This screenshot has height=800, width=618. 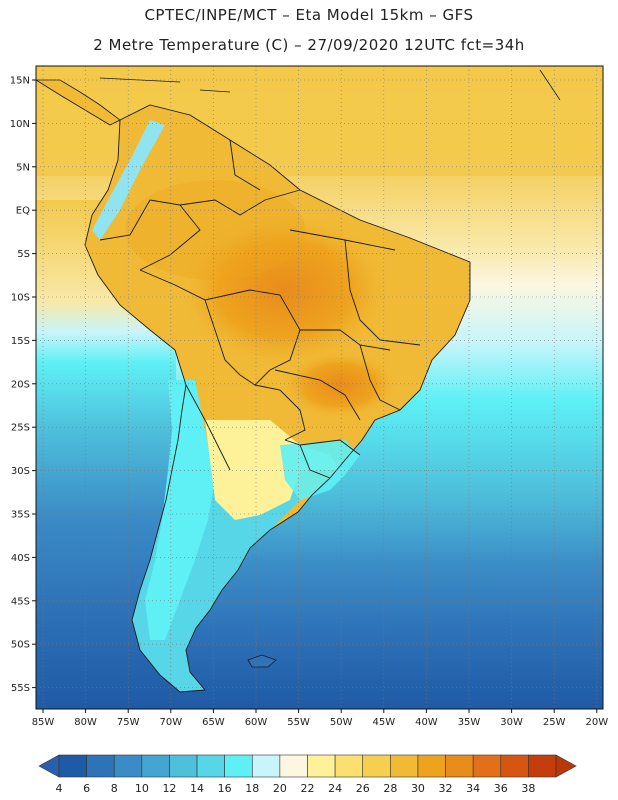 I want to click on lon-label: 65W, so click(x=213, y=722).